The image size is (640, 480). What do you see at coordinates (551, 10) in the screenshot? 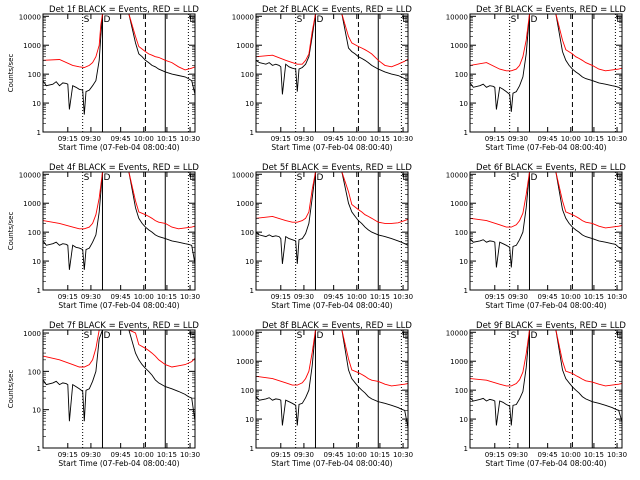
I see `panel-title: Det 3f BLACK = Events, RED = LLD` at bounding box center [551, 10].